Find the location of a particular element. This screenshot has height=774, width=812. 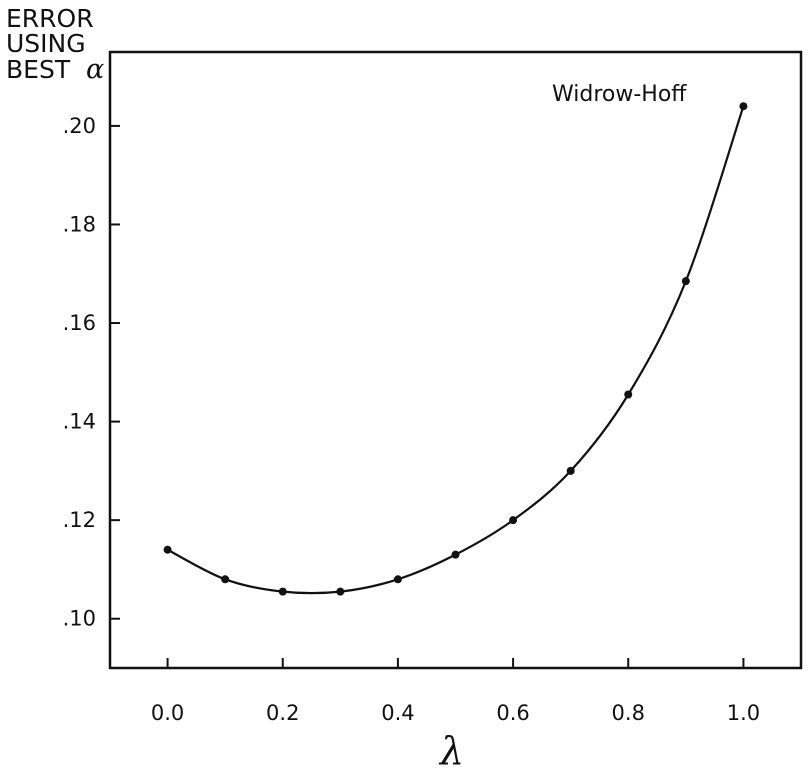

x-tick-label: 0.2 is located at coordinates (282, 713).